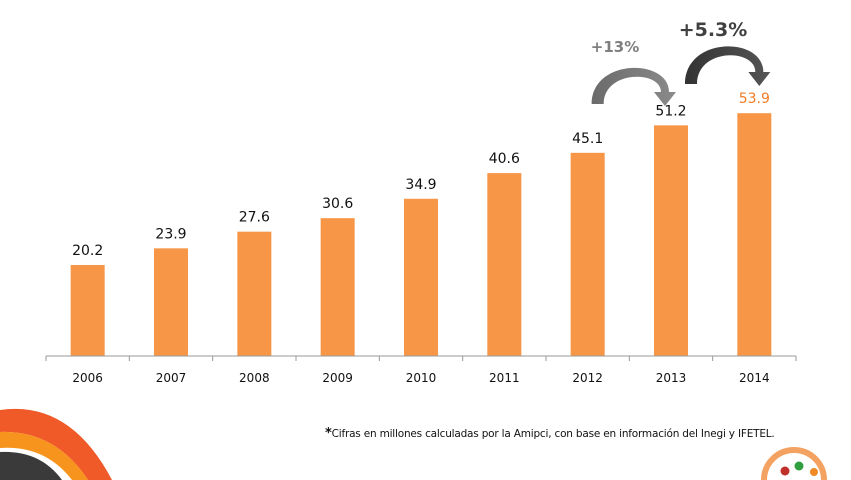 The image size is (851, 480). Describe the element at coordinates (814, 472) in the screenshot. I see `logo-orange-dot` at that location.